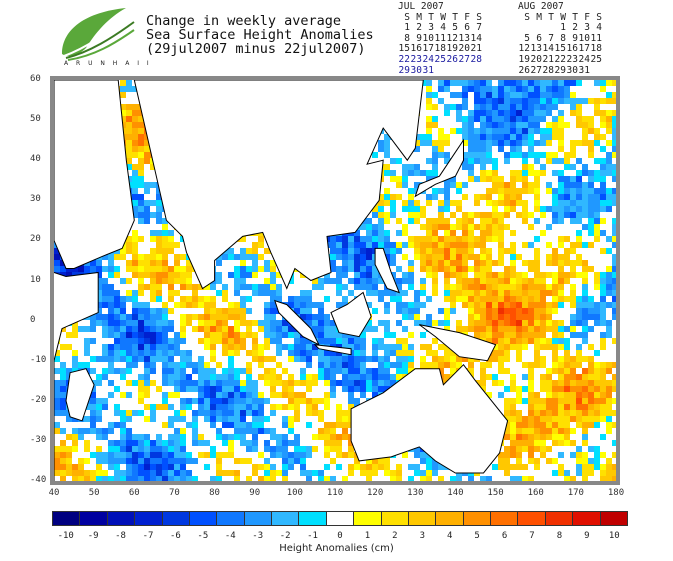 This screenshot has height=561, width=673. Describe the element at coordinates (214, 493) in the screenshot. I see `lon-tick-label: 80` at that location.